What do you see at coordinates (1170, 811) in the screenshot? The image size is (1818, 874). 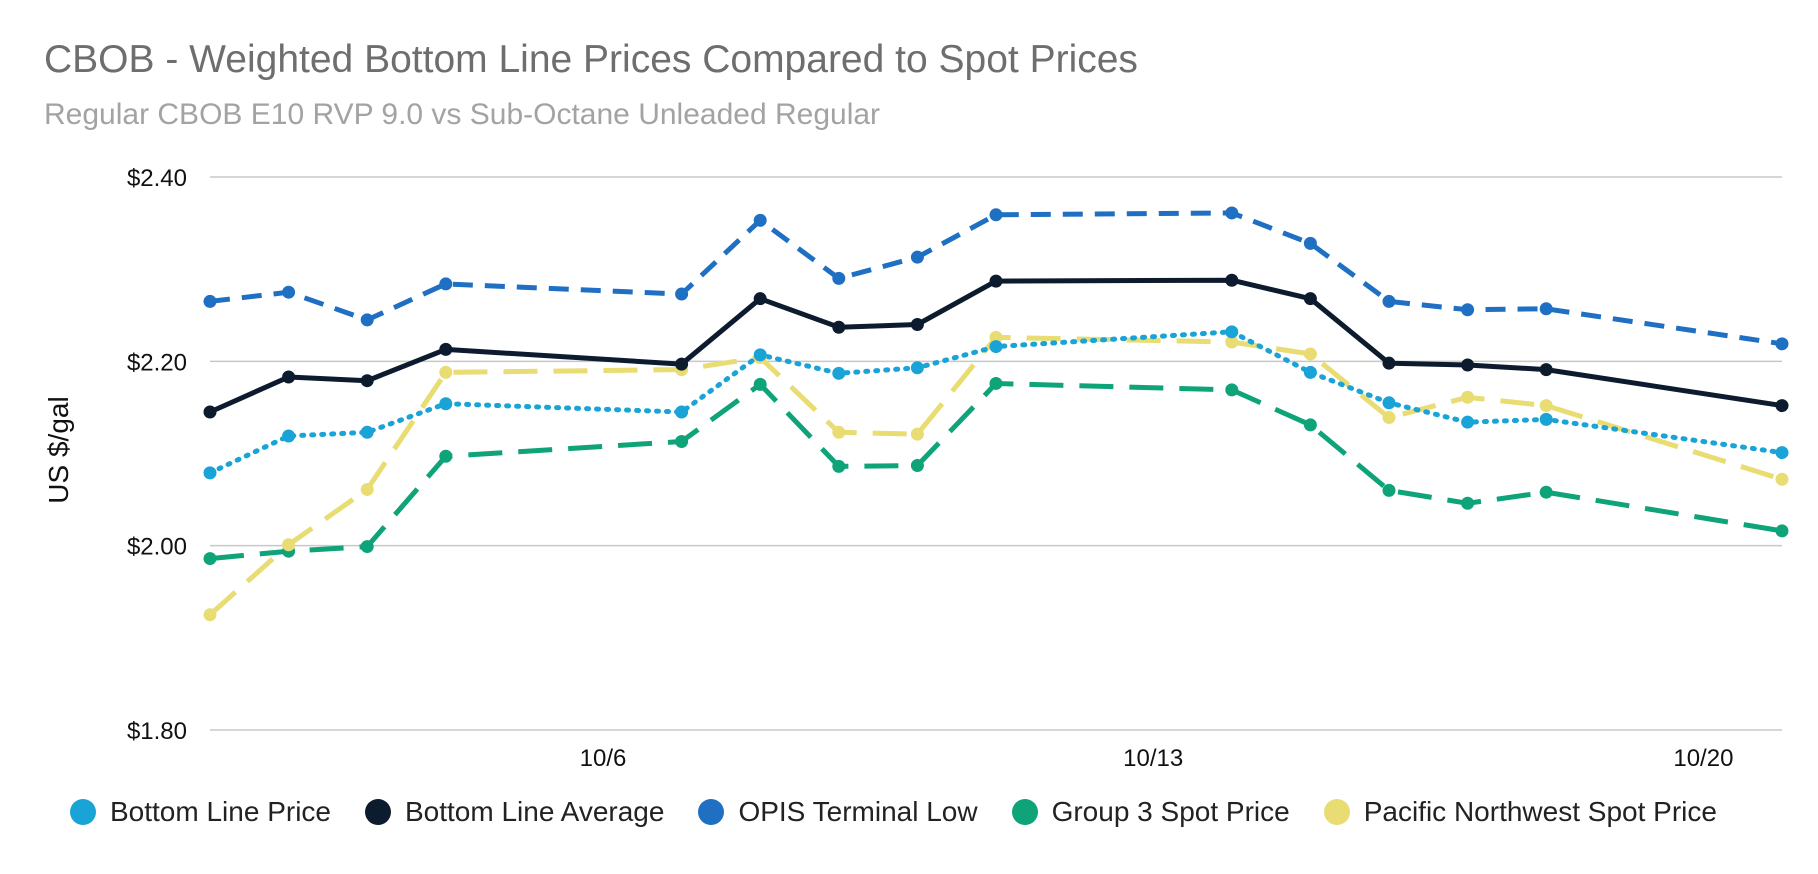 I see `legend-label: Group 3 Spot Price` at bounding box center [1170, 811].